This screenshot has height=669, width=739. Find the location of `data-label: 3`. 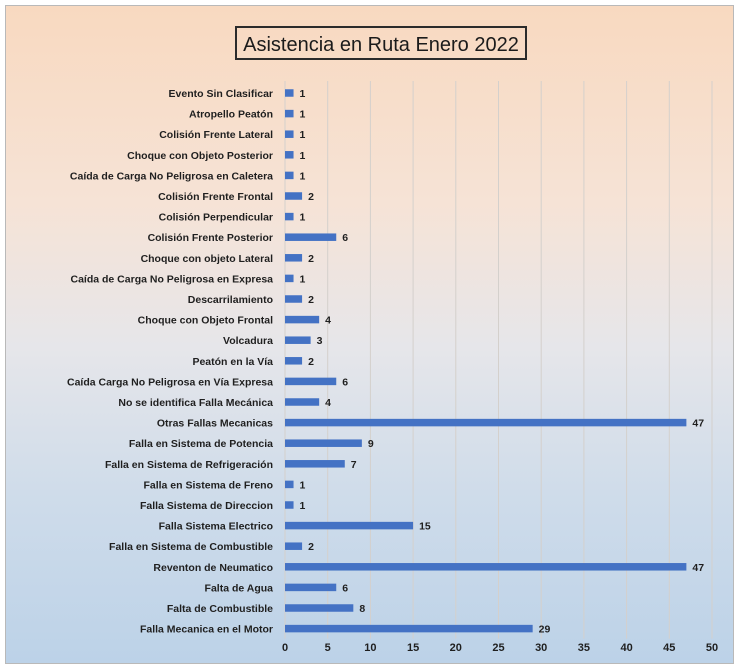

data-label: 3 is located at coordinates (320, 341).